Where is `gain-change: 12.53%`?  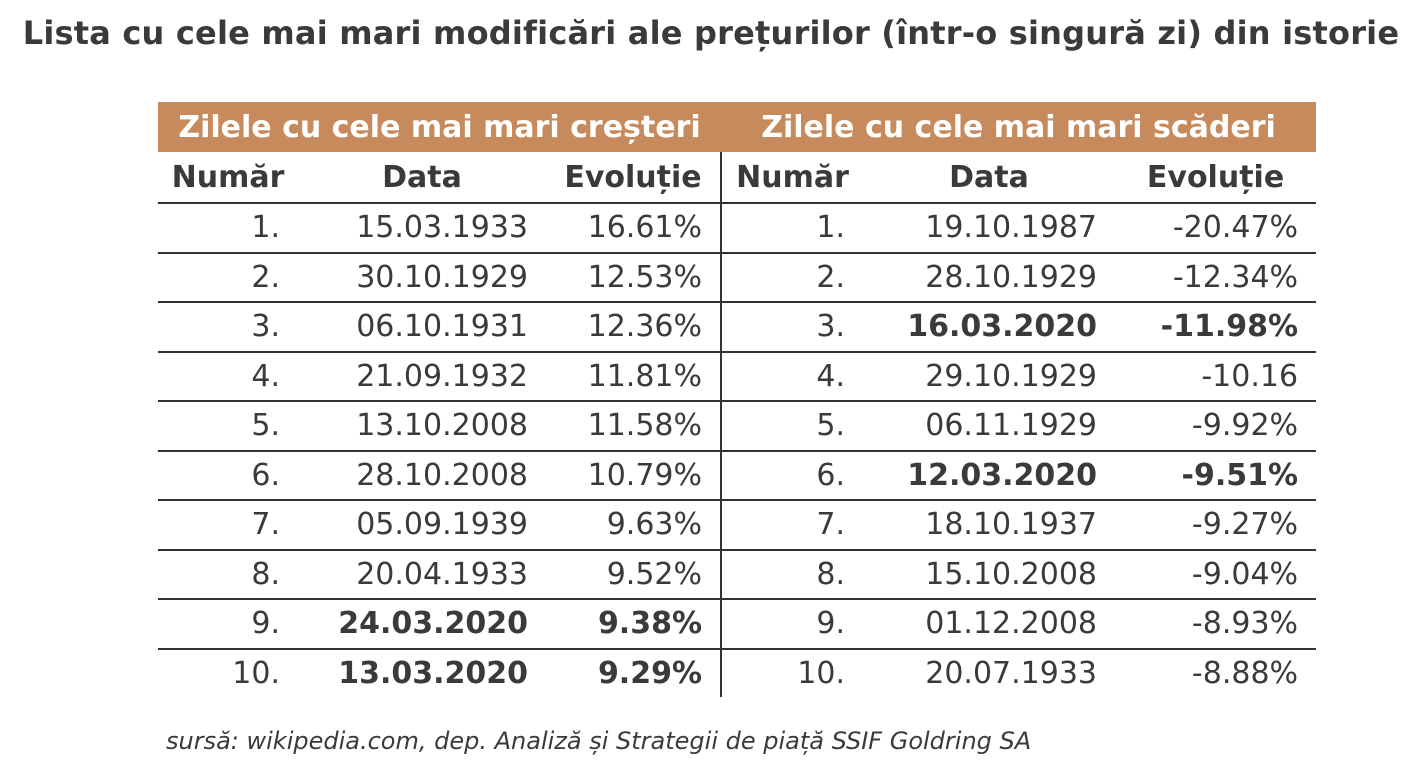 gain-change: 12.53% is located at coordinates (634, 277).